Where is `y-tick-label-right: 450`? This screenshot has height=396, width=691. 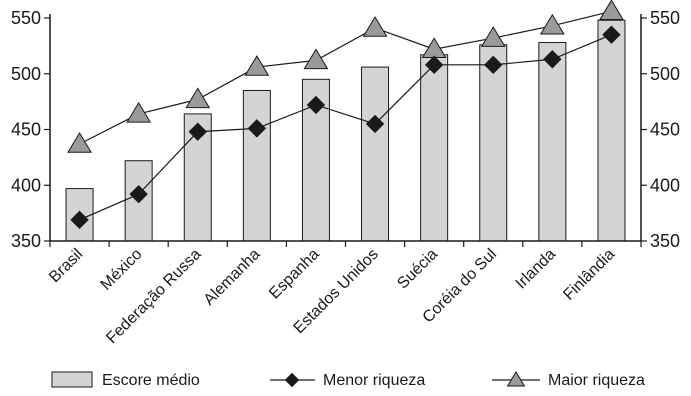 y-tick-label-right: 450 is located at coordinates (665, 130).